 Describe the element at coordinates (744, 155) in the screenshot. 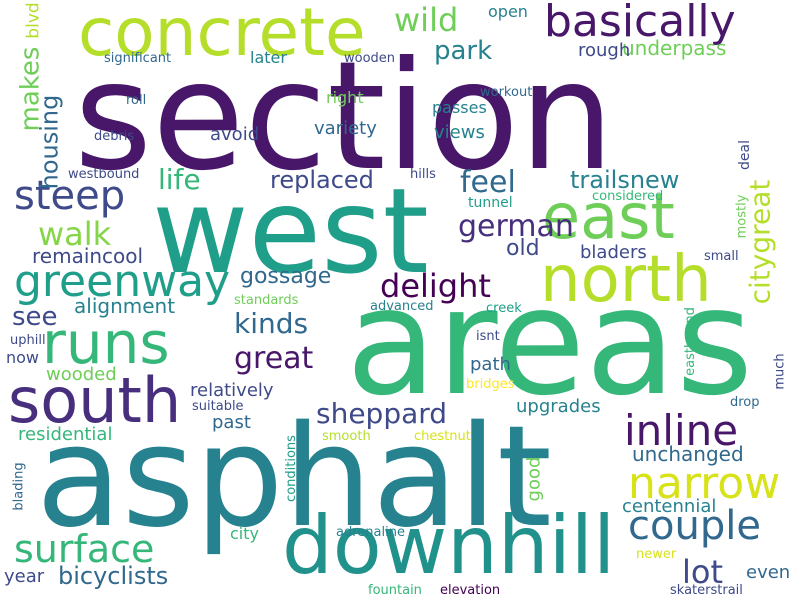

I see `cloud-word: deal` at that location.